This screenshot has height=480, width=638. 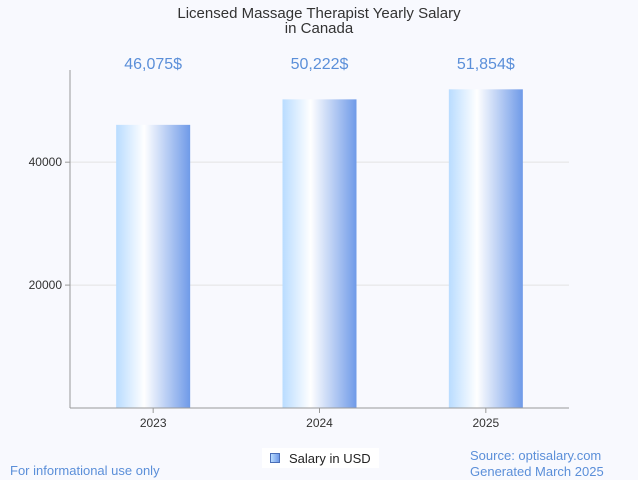 What do you see at coordinates (486, 64) in the screenshot?
I see `data-label-2025: 51,854$` at bounding box center [486, 64].